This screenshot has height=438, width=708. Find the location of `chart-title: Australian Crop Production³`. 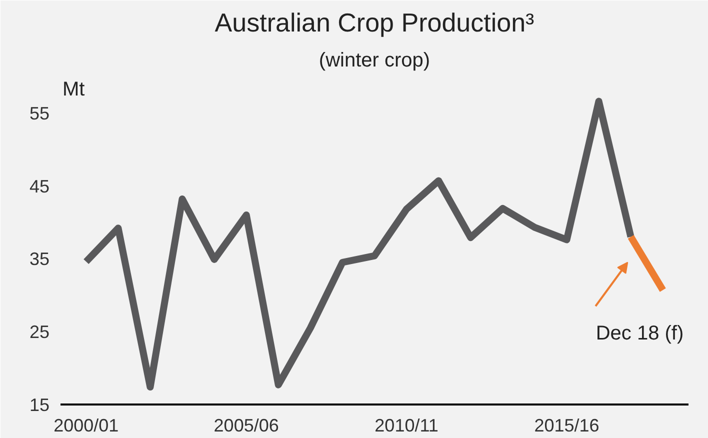

chart-title: Australian Crop Production³ is located at coordinates (374, 23).